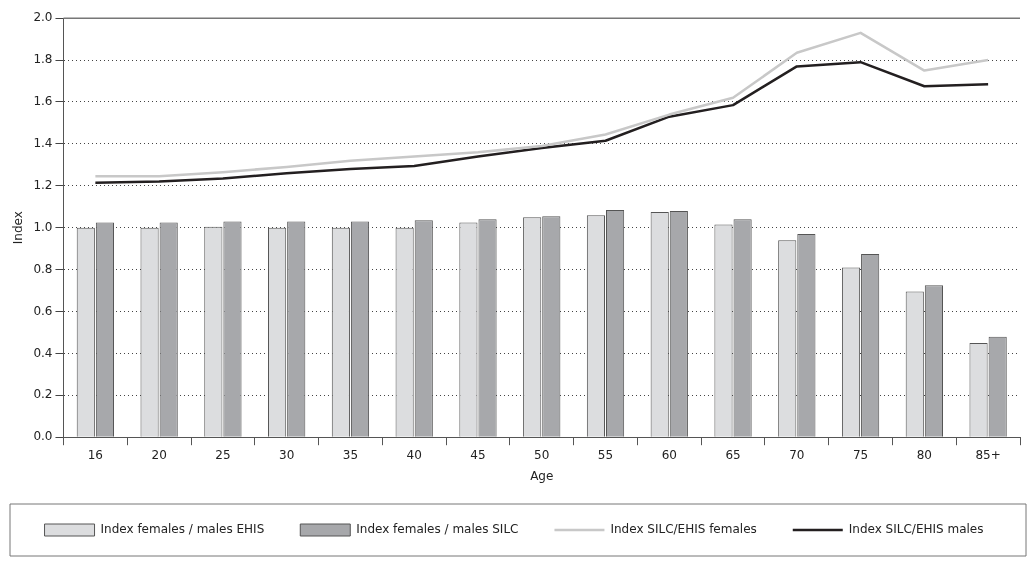 The height and width of the screenshot is (578, 1036). I want to click on x-tick-label: 55, so click(605, 454).